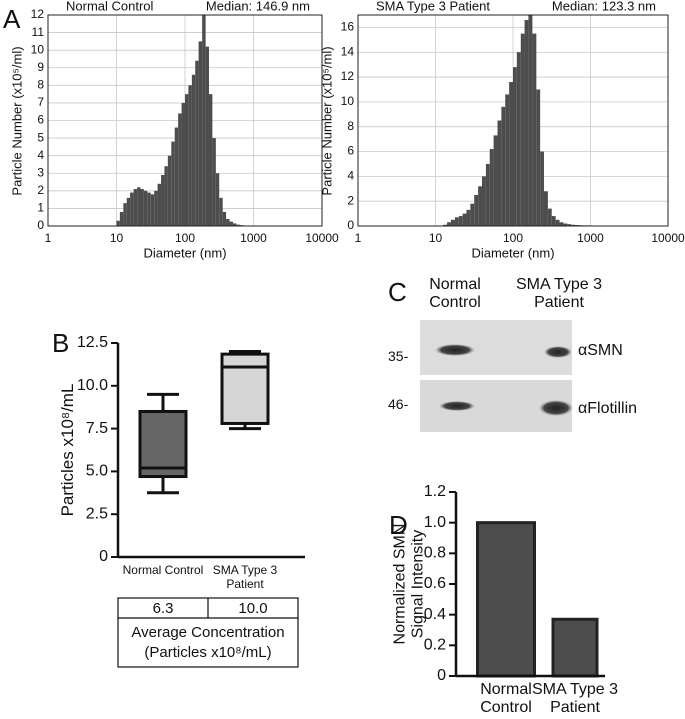 Image resolution: width=685 pixels, height=719 pixels. Describe the element at coordinates (17, 120) in the screenshot. I see `y-axis-label: Particle Number (x10⁵/ml)` at that location.